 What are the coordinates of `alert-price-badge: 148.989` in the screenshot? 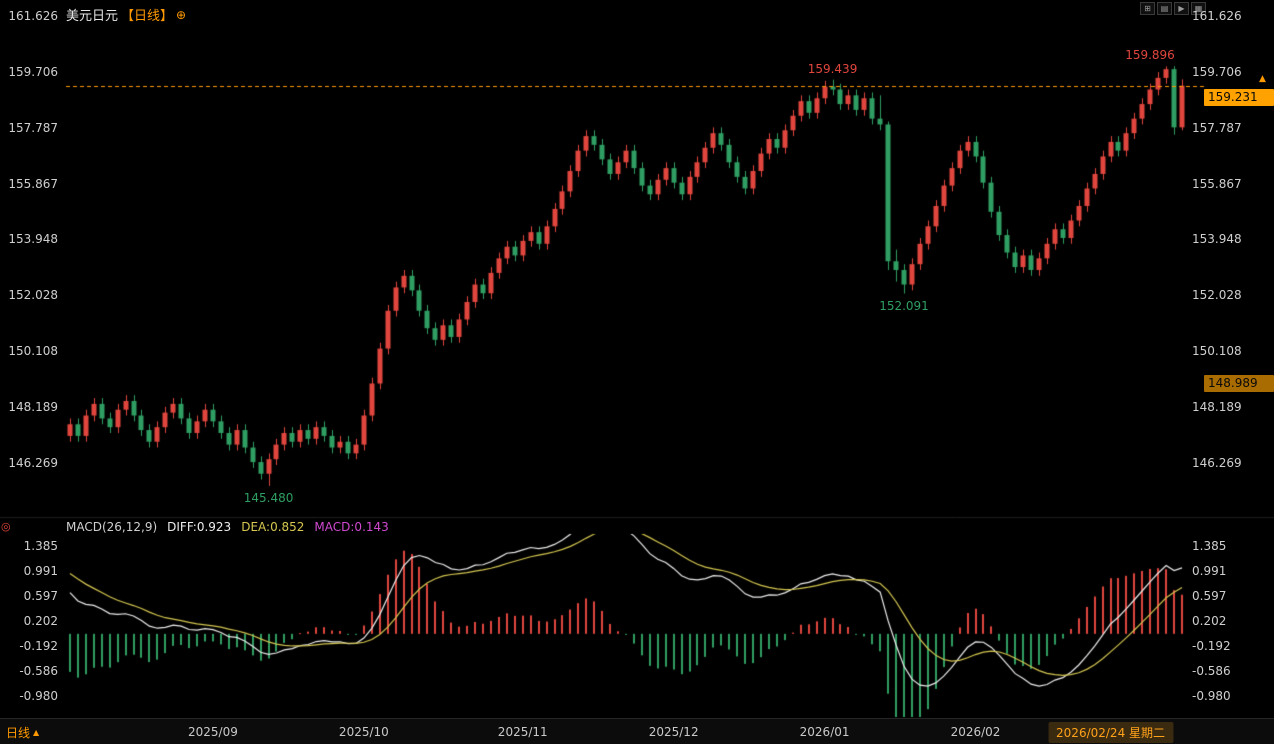 It's located at (1239, 383).